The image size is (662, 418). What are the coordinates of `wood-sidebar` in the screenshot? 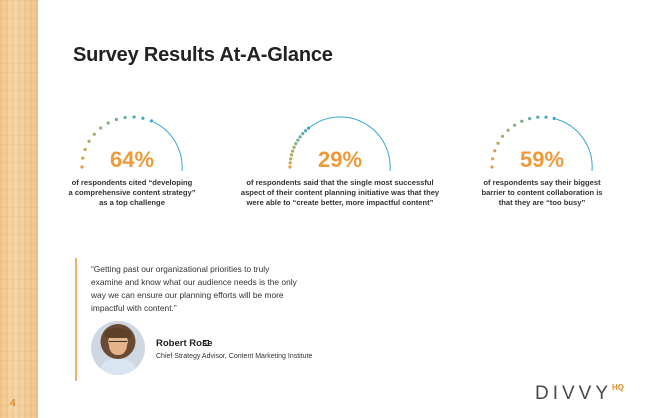 It's located at (19, 209).